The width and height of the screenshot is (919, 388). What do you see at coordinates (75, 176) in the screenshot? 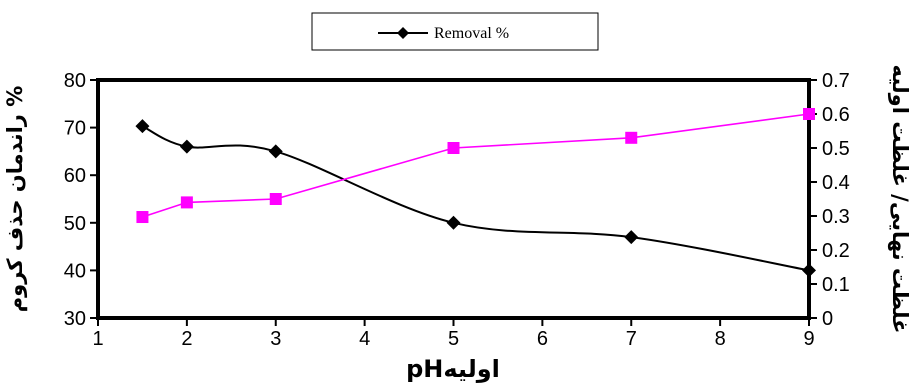
I see `y-left-tick-label: 60` at bounding box center [75, 176].